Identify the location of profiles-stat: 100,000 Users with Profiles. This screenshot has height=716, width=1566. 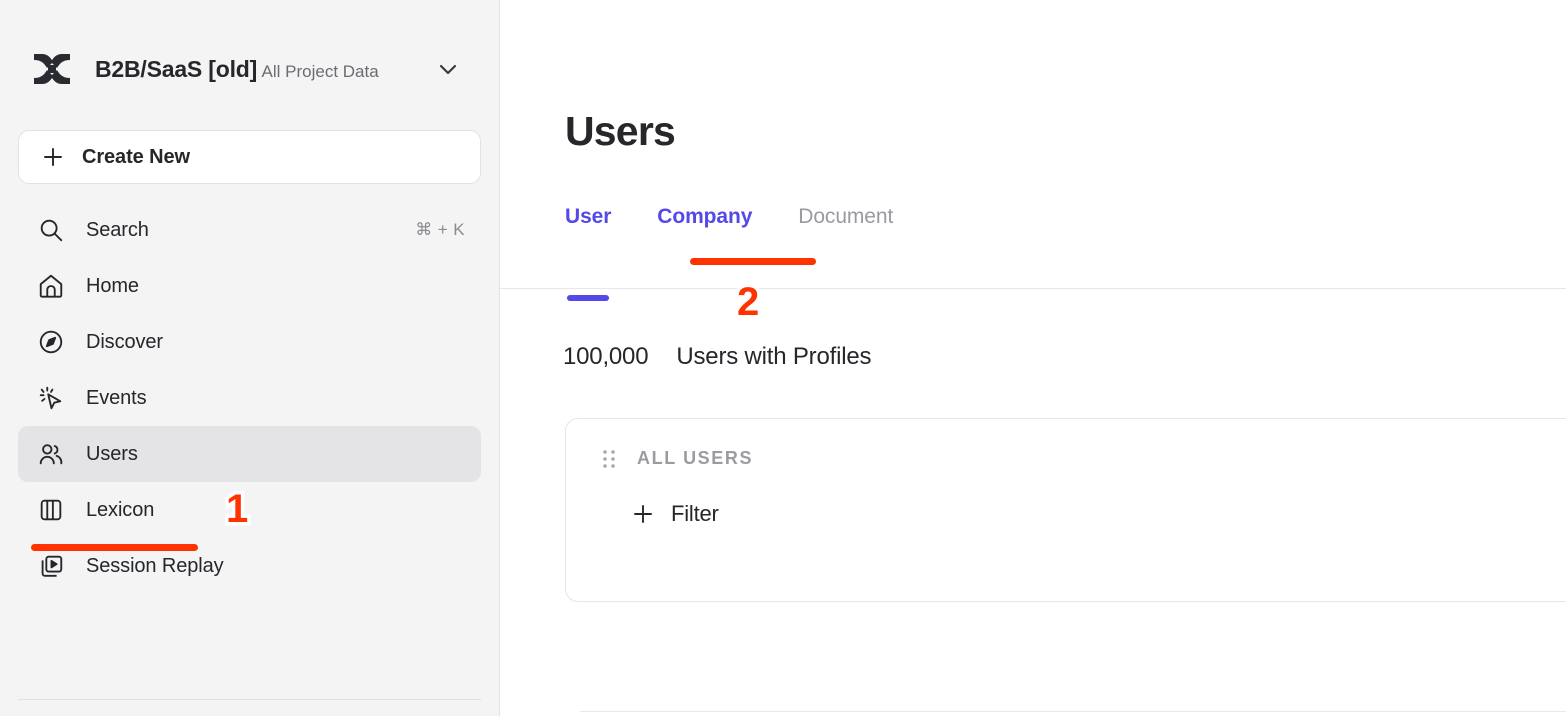
(717, 357).